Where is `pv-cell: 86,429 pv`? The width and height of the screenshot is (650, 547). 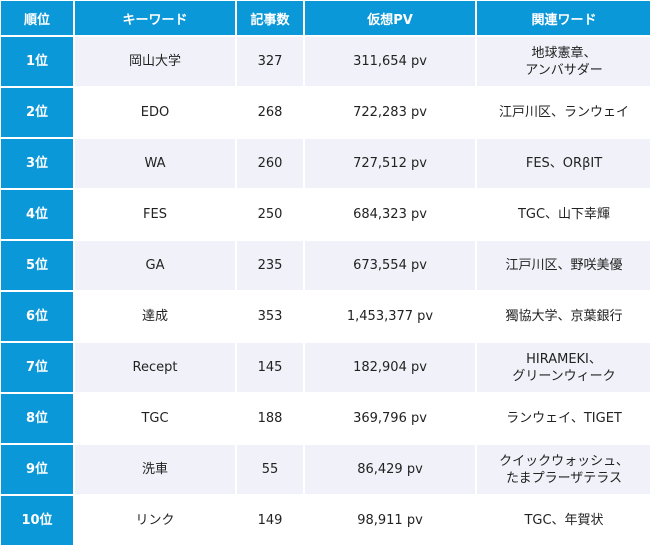
pv-cell: 86,429 pv is located at coordinates (390, 469).